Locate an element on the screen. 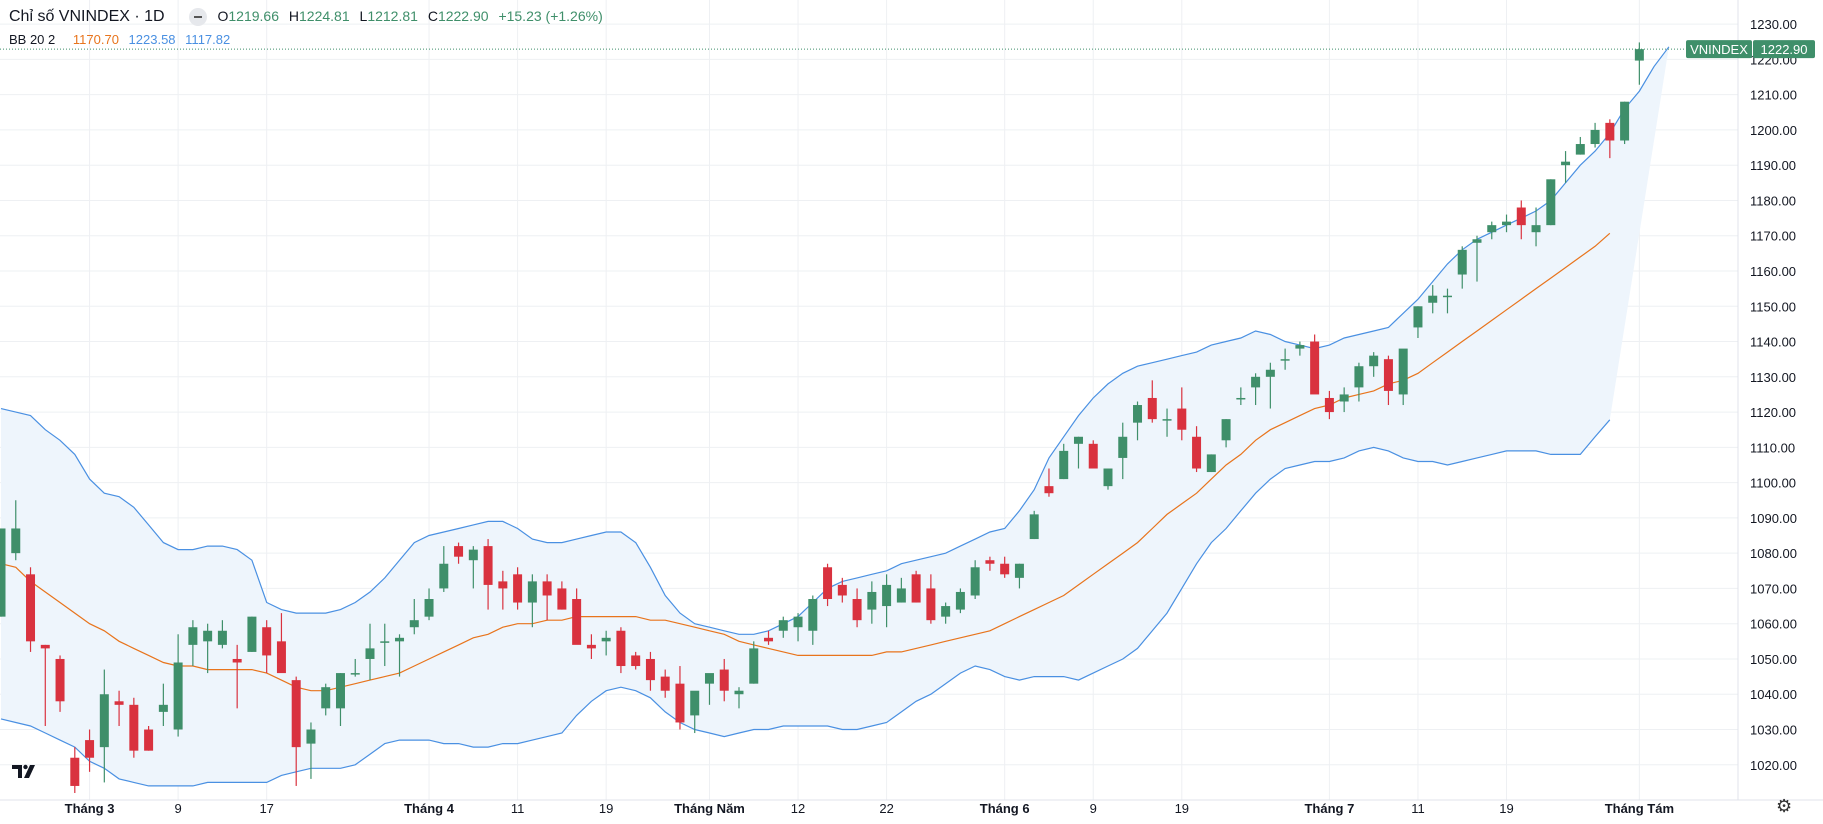  close-label: C is located at coordinates (432, 16).